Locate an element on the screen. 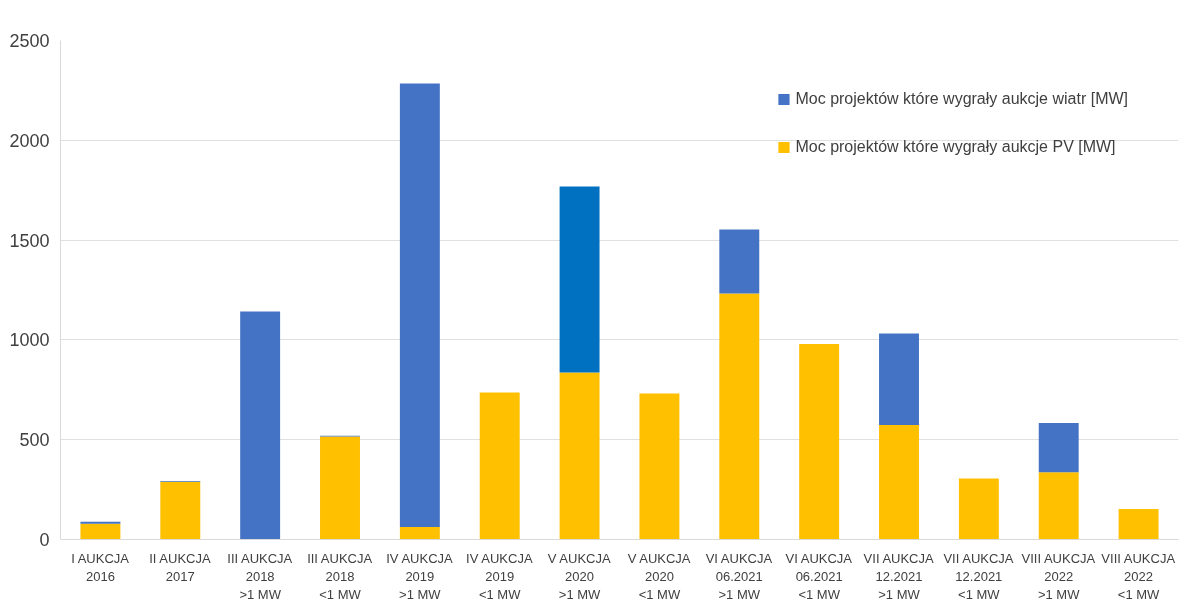 Image resolution: width=1188 pixels, height=604 pixels. y-tick-label: 0 is located at coordinates (44, 540).